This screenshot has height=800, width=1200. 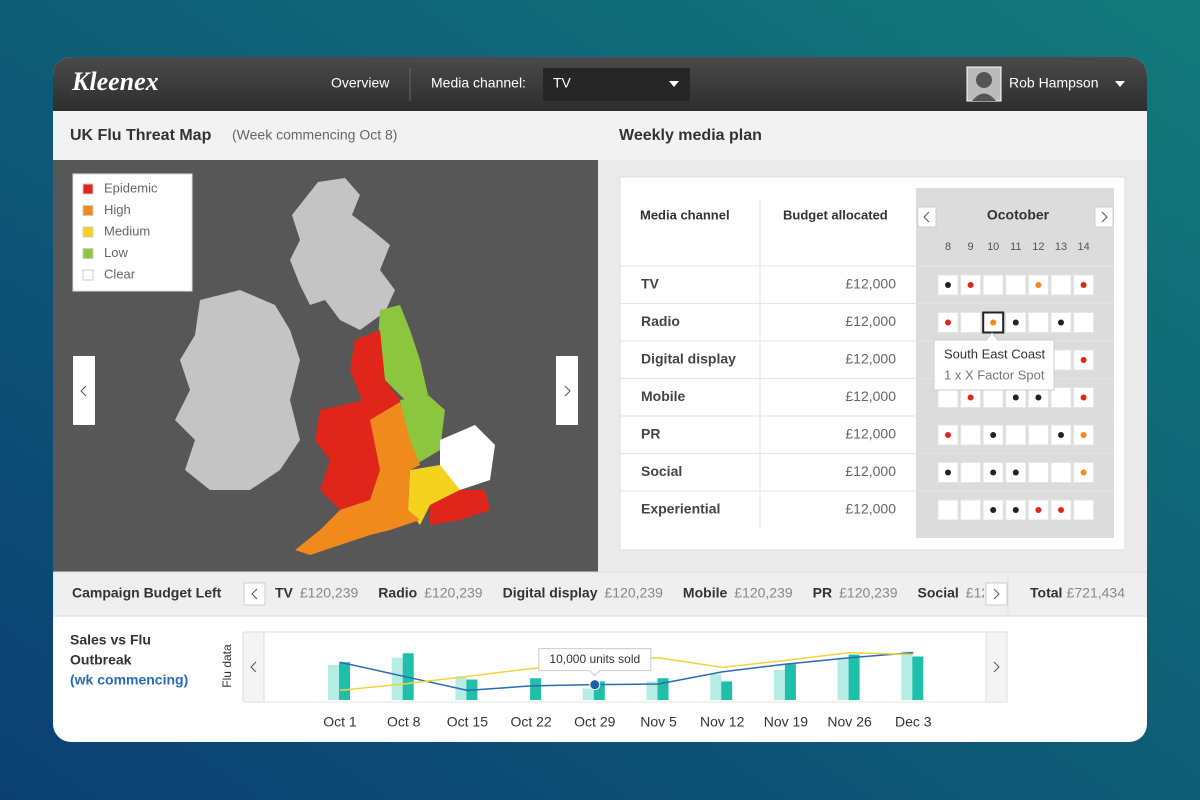 I want to click on map-subtitle: (Week commencing Oct 8), so click(x=314, y=135).